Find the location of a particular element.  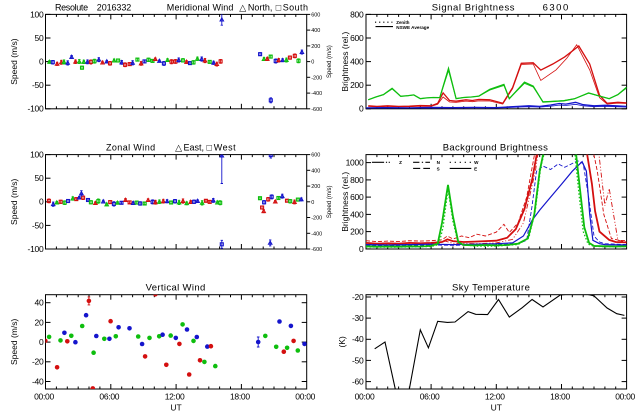

svg-text: Resolute is located at coordinates (71, 7).